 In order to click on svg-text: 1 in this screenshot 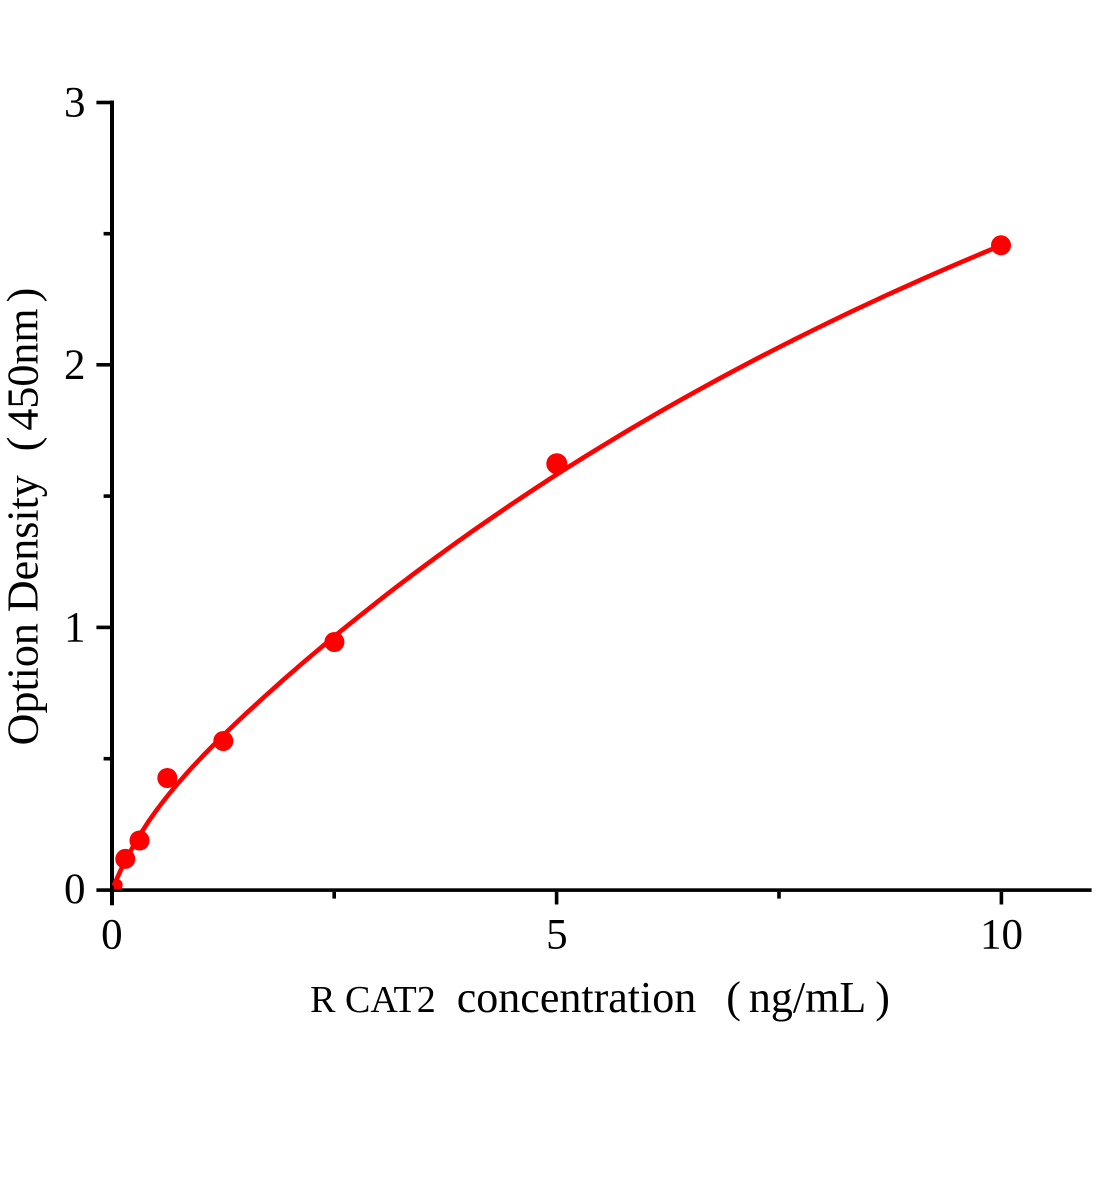, I will do `click(75, 628)`.